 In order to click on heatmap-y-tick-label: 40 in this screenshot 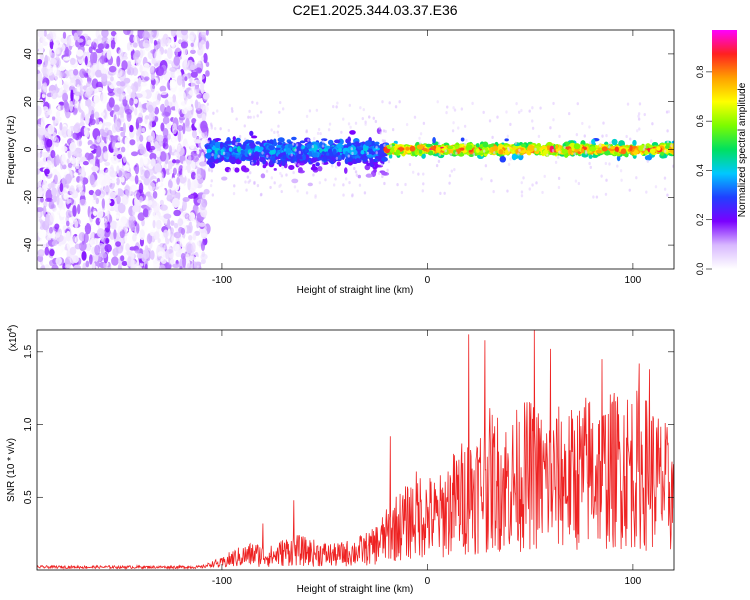, I will do `click(28, 54)`.